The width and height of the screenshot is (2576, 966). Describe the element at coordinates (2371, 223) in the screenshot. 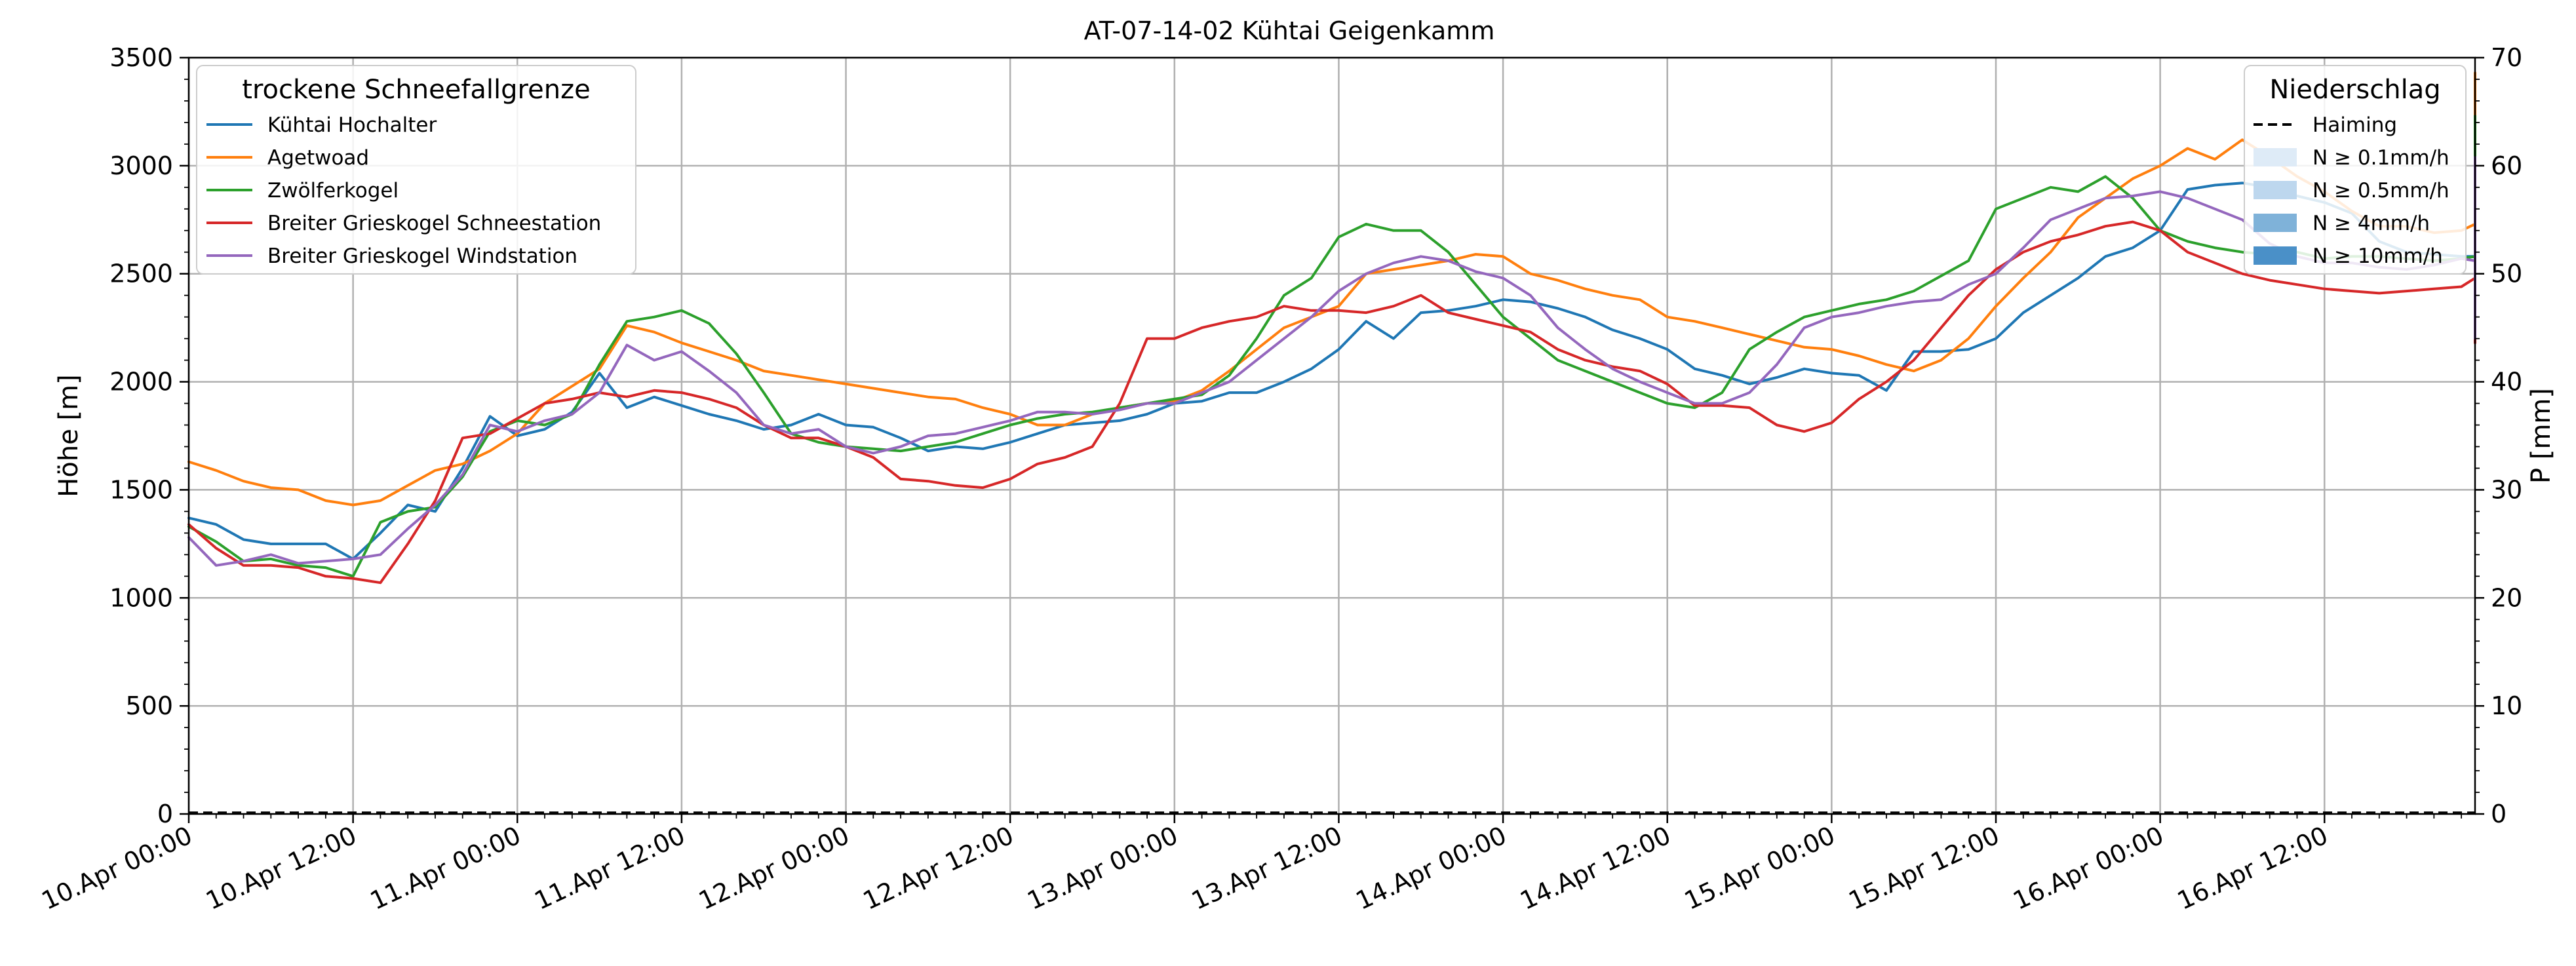

I see `precip-legend-label: N ≥ 4mm/h` at that location.